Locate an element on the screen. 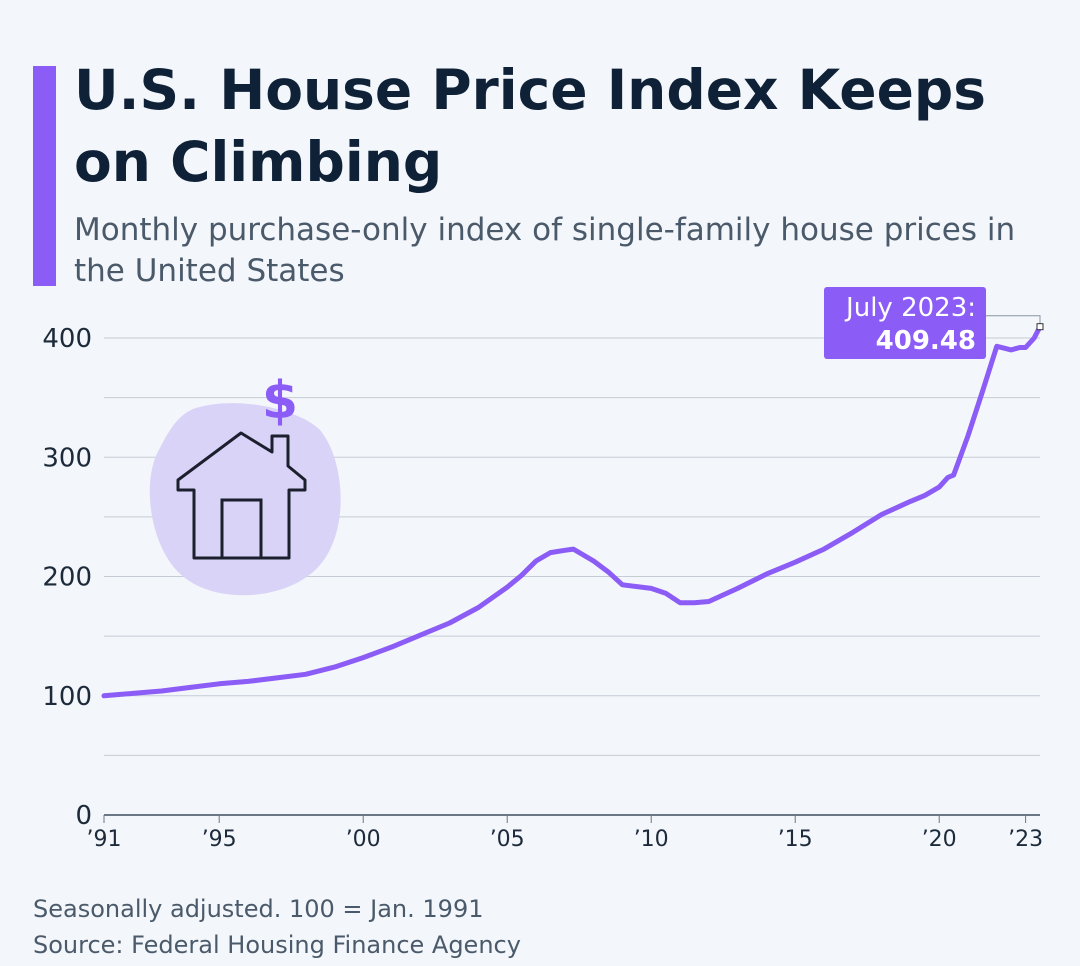 This screenshot has width=1080, height=966. callout-leader is located at coordinates (1013, 319).